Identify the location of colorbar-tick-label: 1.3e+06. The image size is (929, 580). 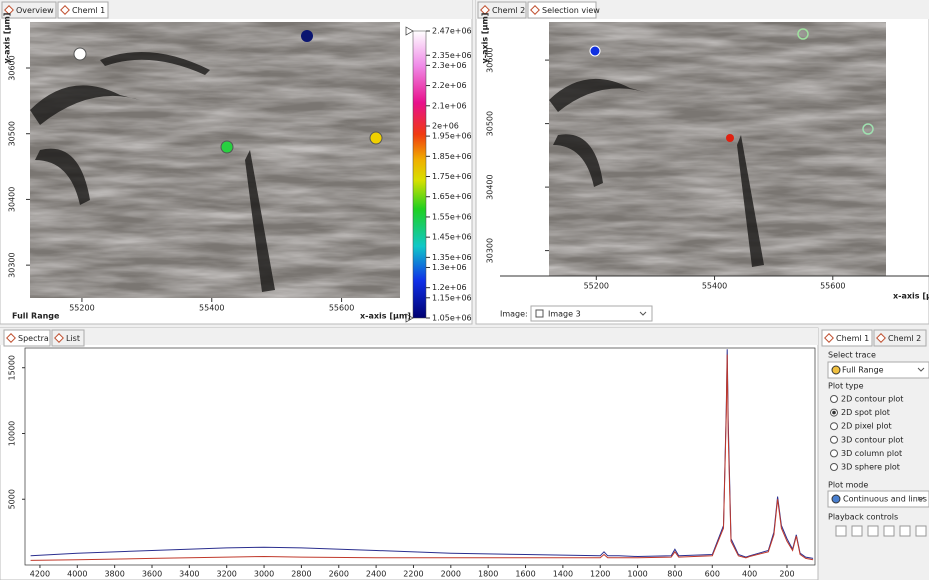
(449, 267).